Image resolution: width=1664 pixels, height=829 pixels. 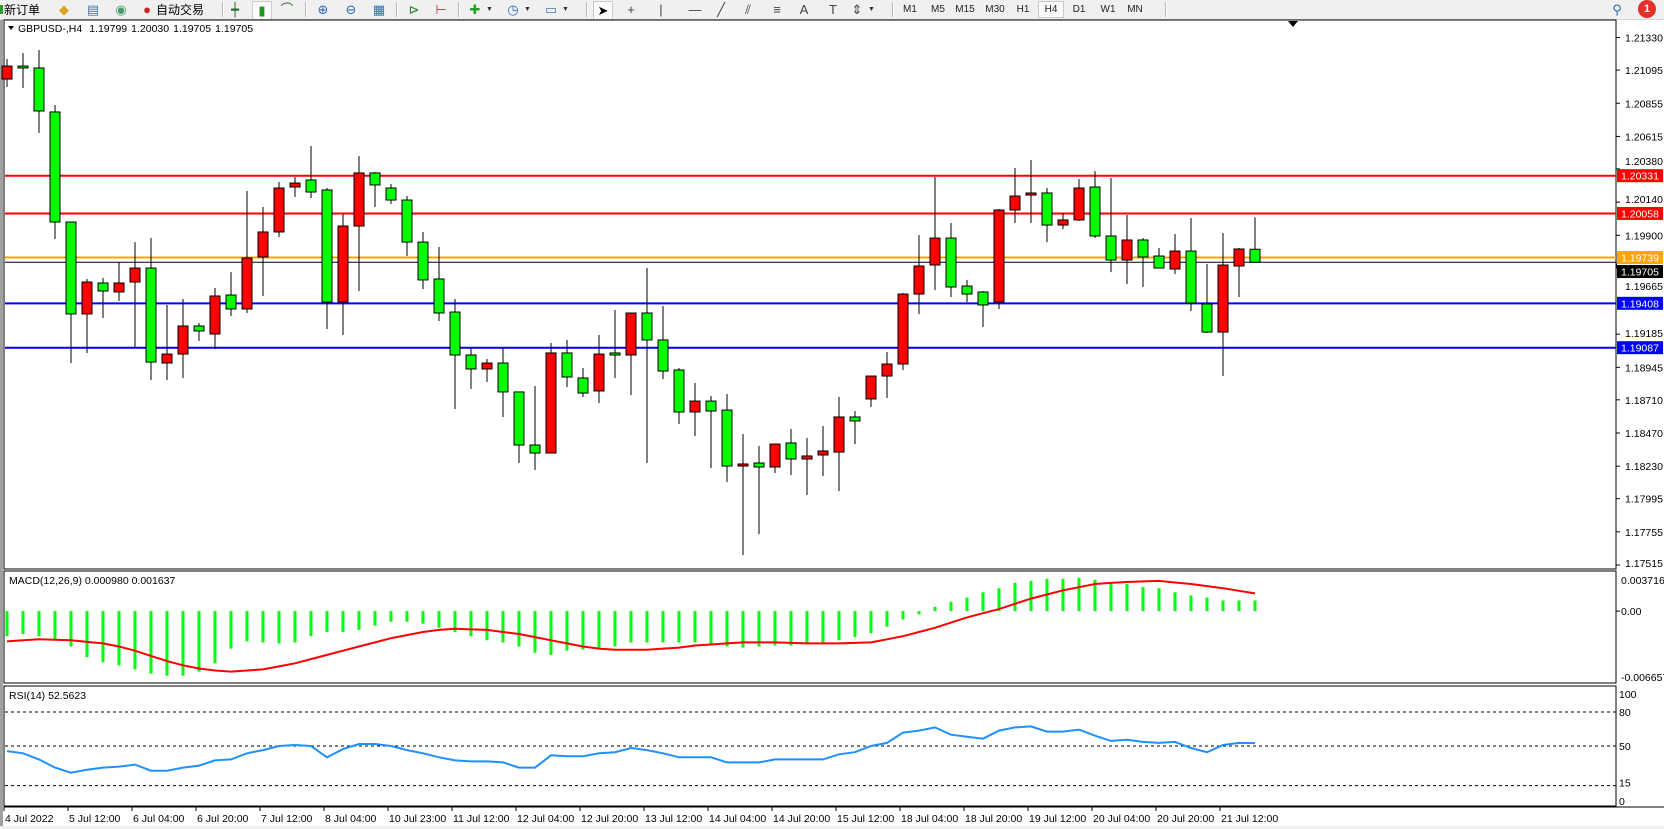 I want to click on autotrade-button: ● 自动交易, so click(x=171, y=9).